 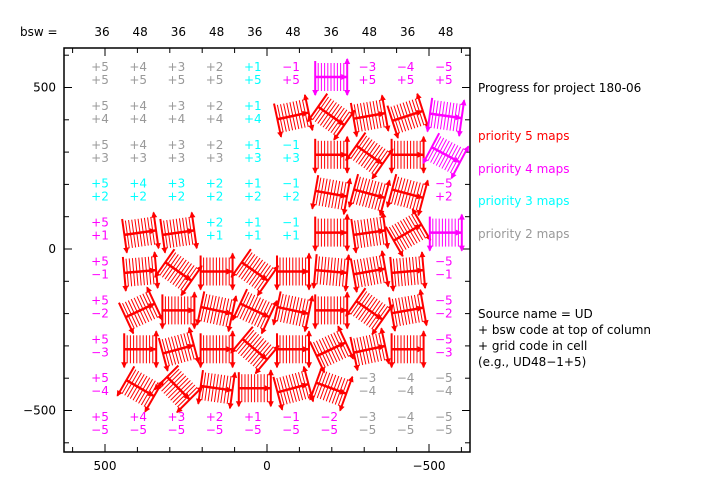 I want to click on column-code: +3, so click(x=177, y=106).